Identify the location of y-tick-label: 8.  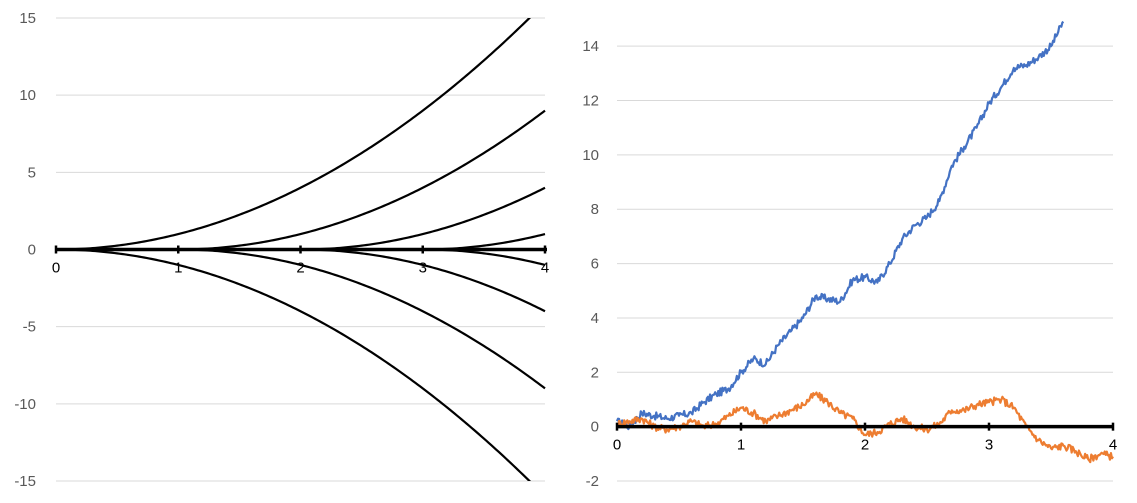
(595, 209).